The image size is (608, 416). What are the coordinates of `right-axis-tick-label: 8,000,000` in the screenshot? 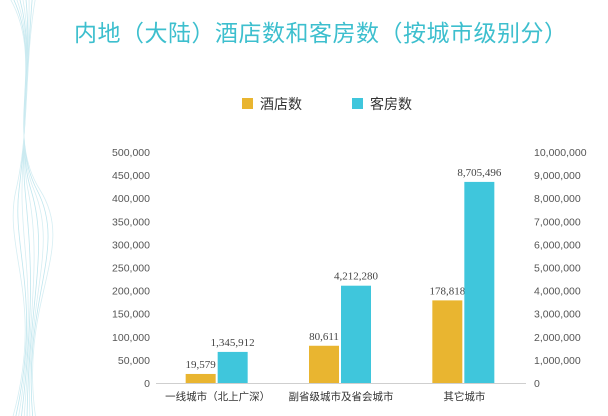 It's located at (557, 199).